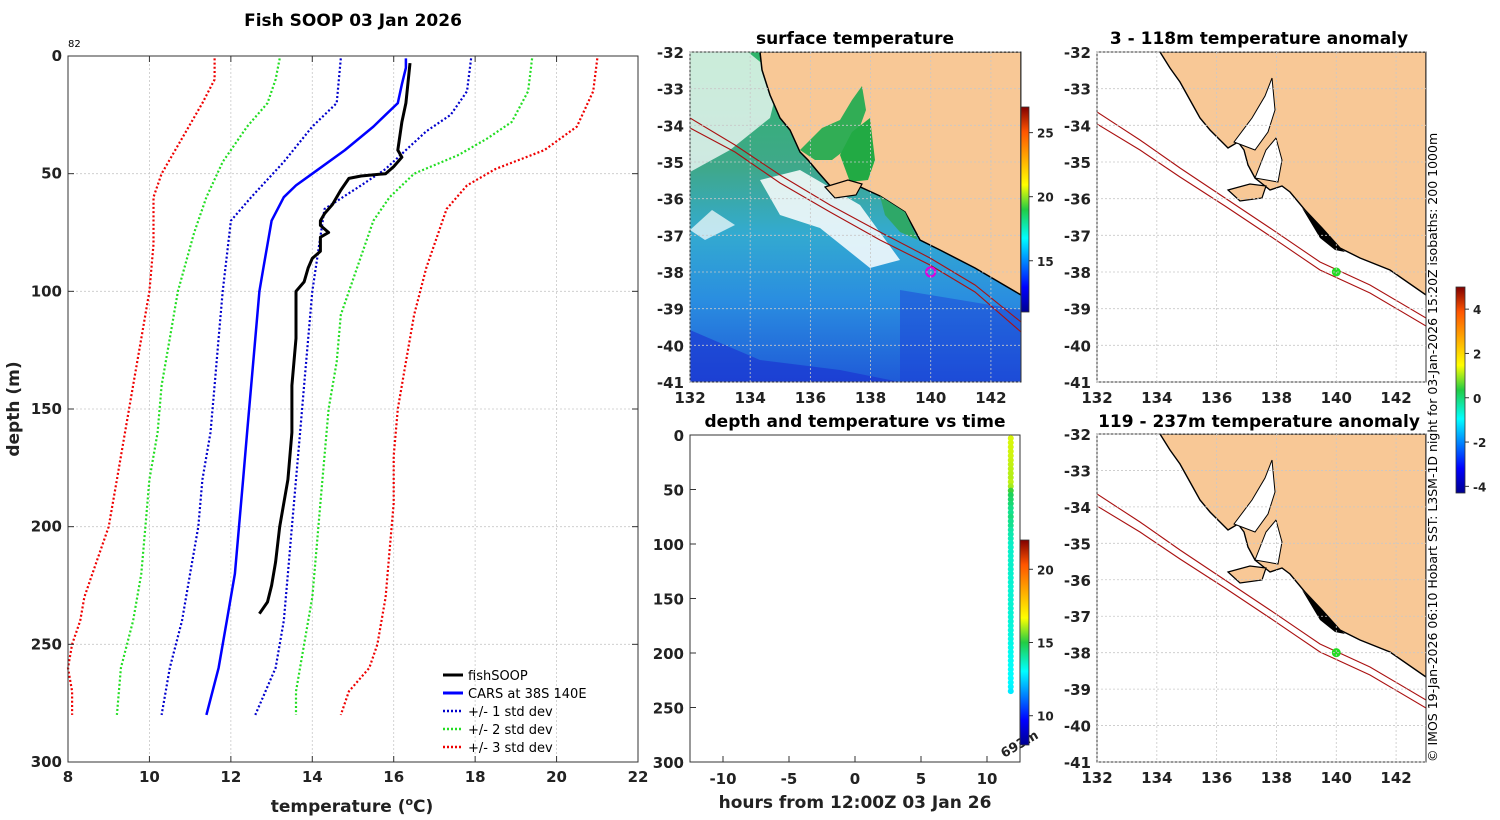 This screenshot has height=820, width=1500. I want to click on profile-ylabel: depth (m), so click(14, 408).